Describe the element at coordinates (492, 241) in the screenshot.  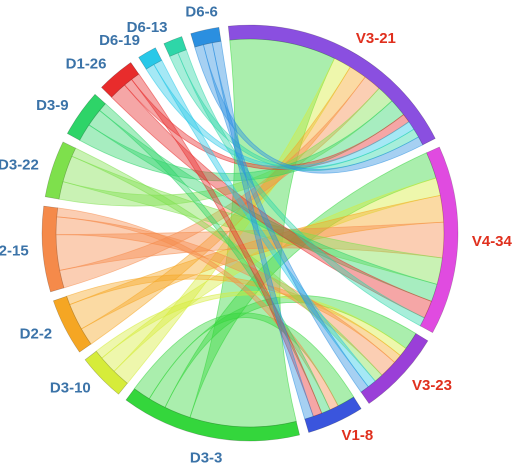
I see `group-label-v4-34: V4-34` at that location.